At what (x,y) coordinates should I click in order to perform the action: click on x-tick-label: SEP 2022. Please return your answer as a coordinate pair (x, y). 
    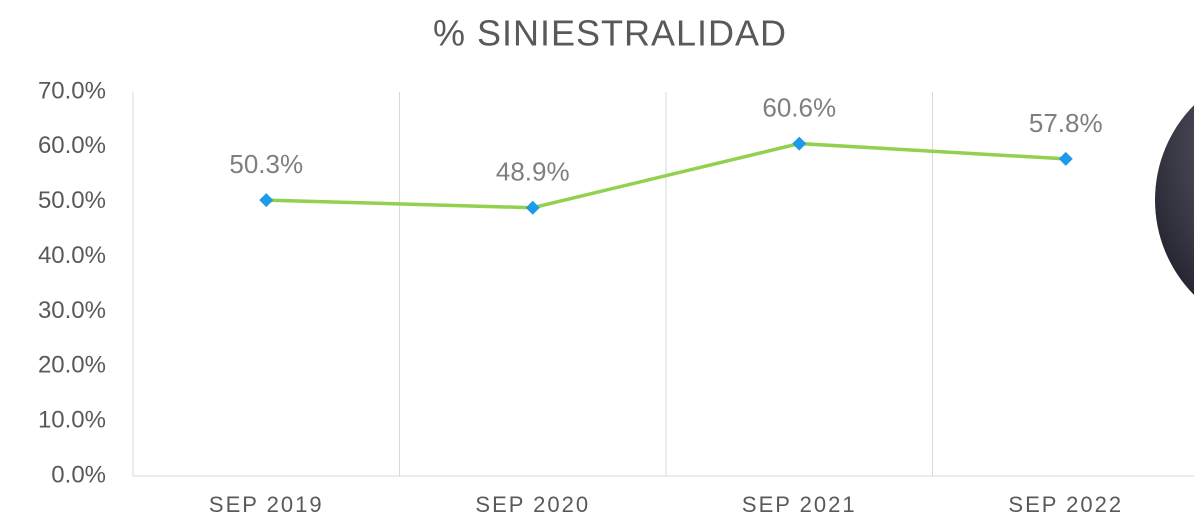
    Looking at the image, I should click on (1065, 504).